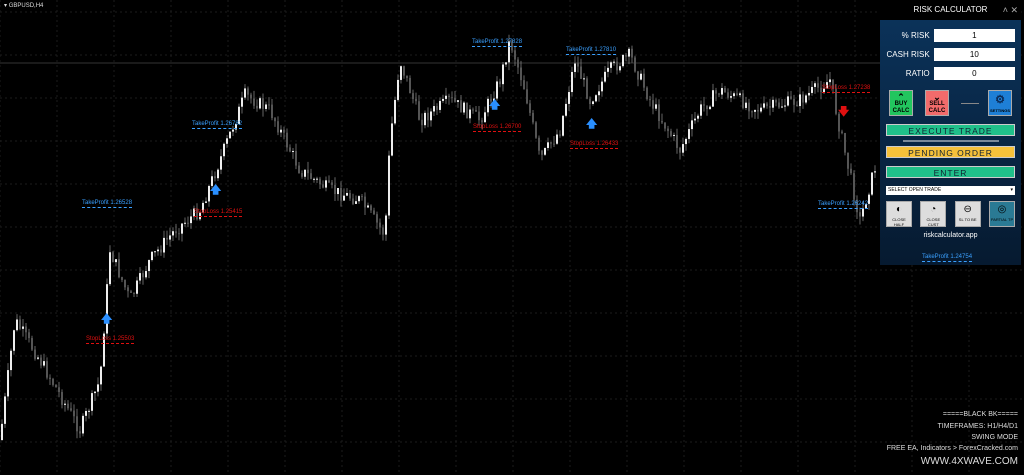  I want to click on stop-loss-label: StopLoss 1.25415, so click(218, 213).